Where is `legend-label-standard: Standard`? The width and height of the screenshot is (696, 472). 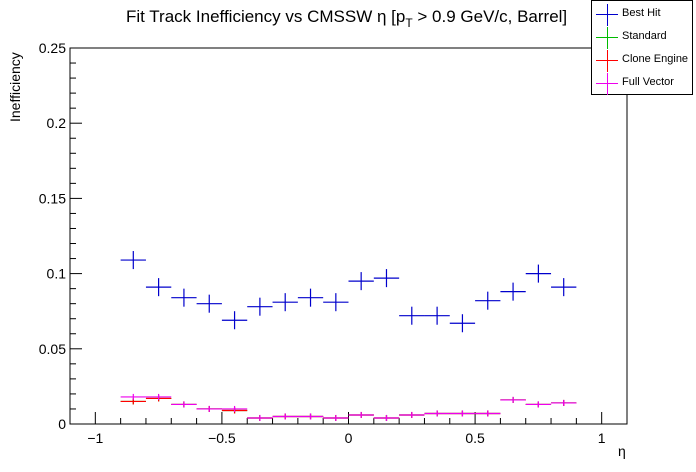 legend-label-standard: Standard is located at coordinates (644, 36).